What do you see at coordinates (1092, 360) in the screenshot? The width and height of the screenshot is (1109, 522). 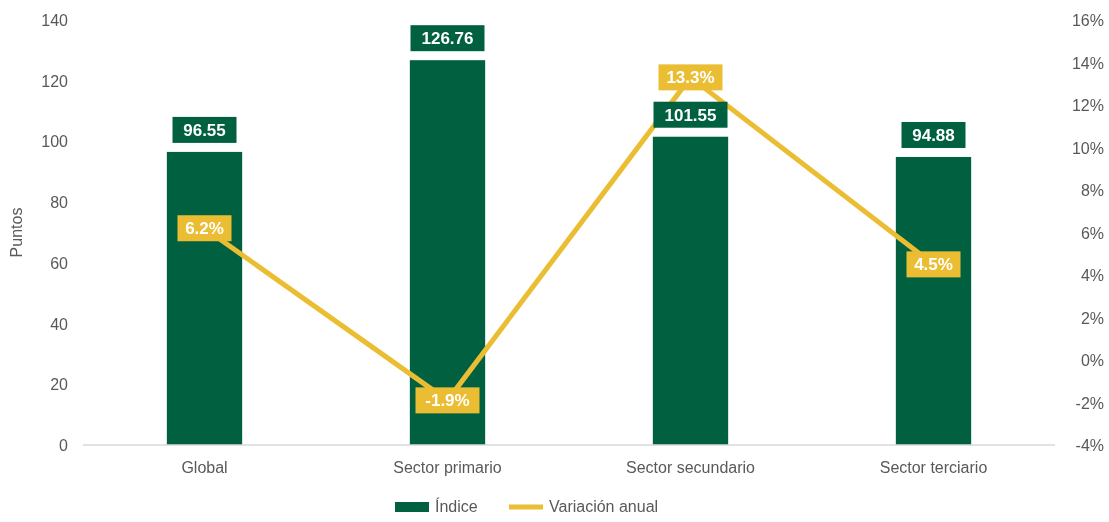 I see `y2-tick-label: 0%` at bounding box center [1092, 360].